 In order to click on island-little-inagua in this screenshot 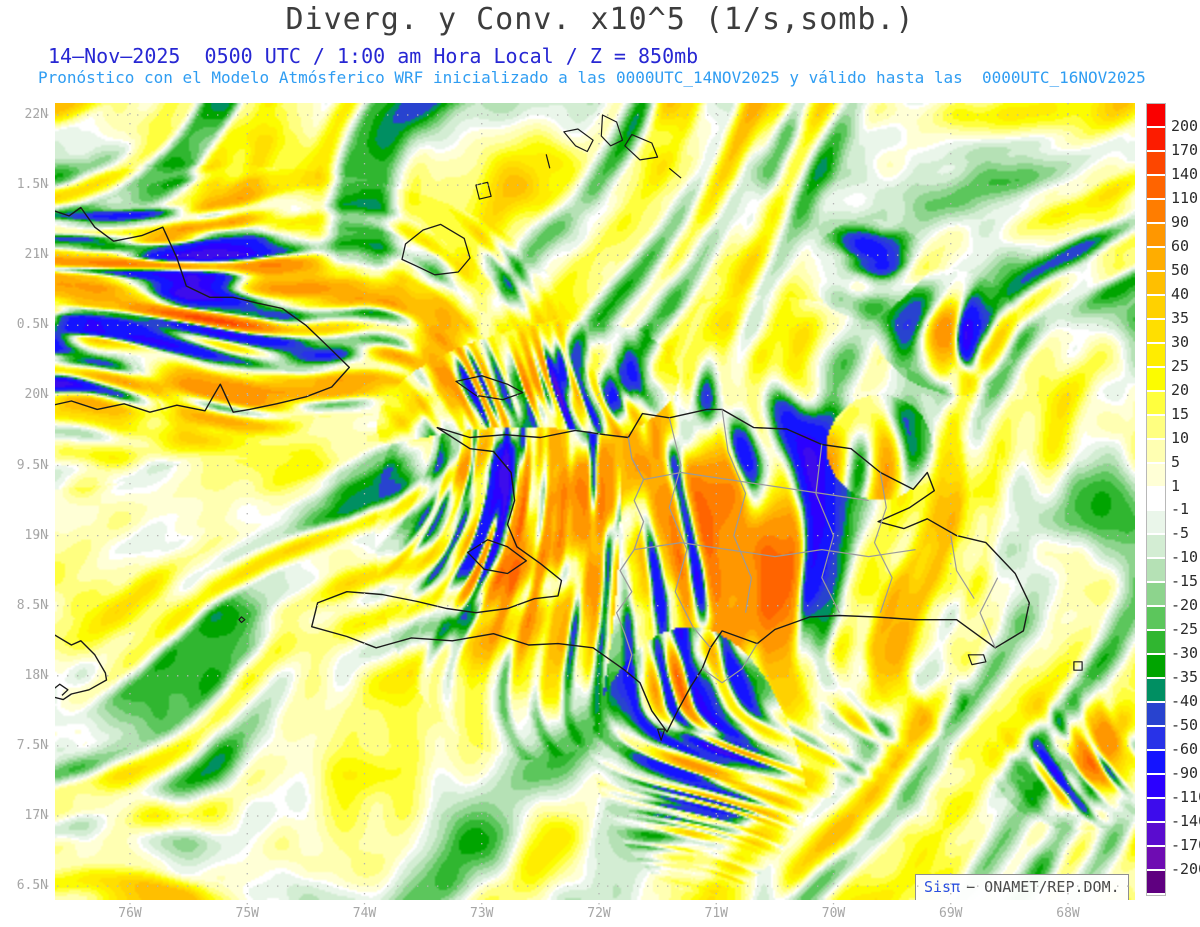, I will do `click(483, 190)`.